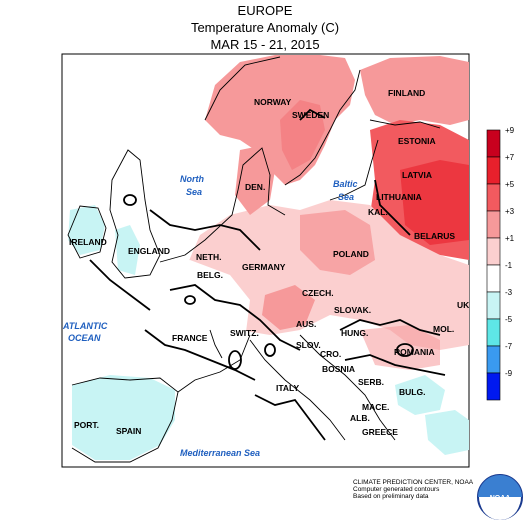 The height and width of the screenshot is (530, 530). I want to click on label-bulgaria: BULG., so click(412, 392).